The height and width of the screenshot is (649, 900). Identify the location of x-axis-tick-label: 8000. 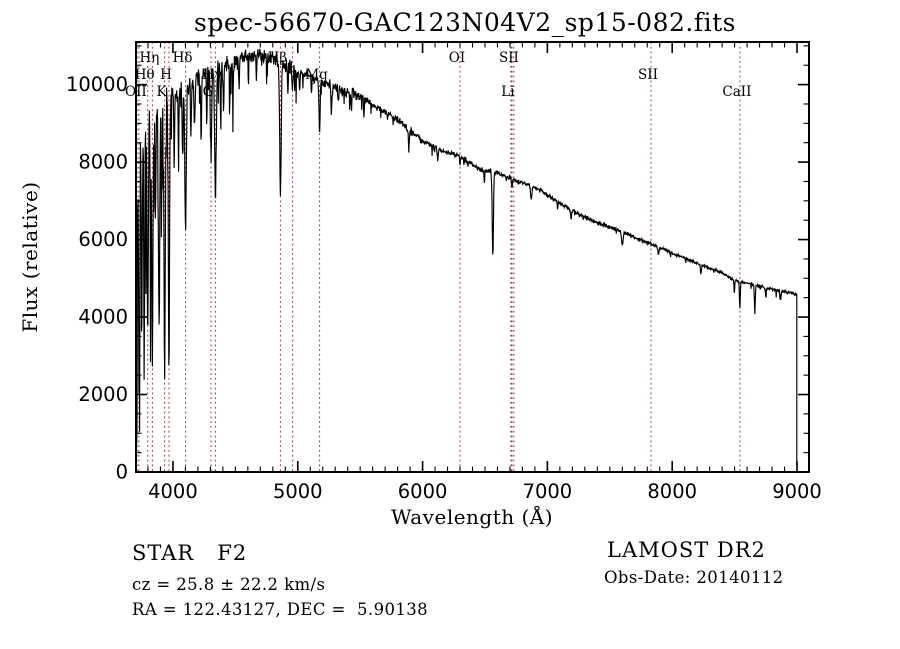
(672, 491).